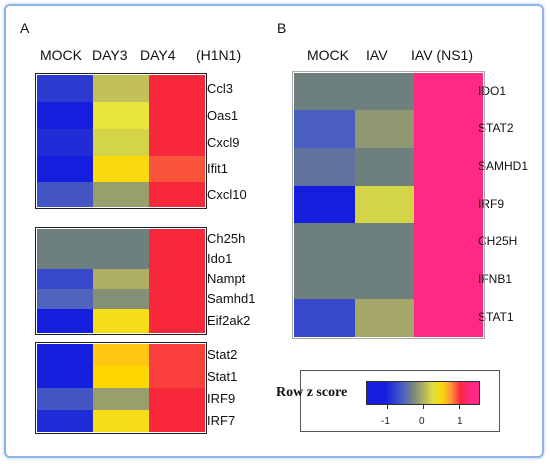 The width and height of the screenshot is (550, 464). Describe the element at coordinates (65, 194) in the screenshot. I see `panel-a-cell-cxcl10-mock` at that location.